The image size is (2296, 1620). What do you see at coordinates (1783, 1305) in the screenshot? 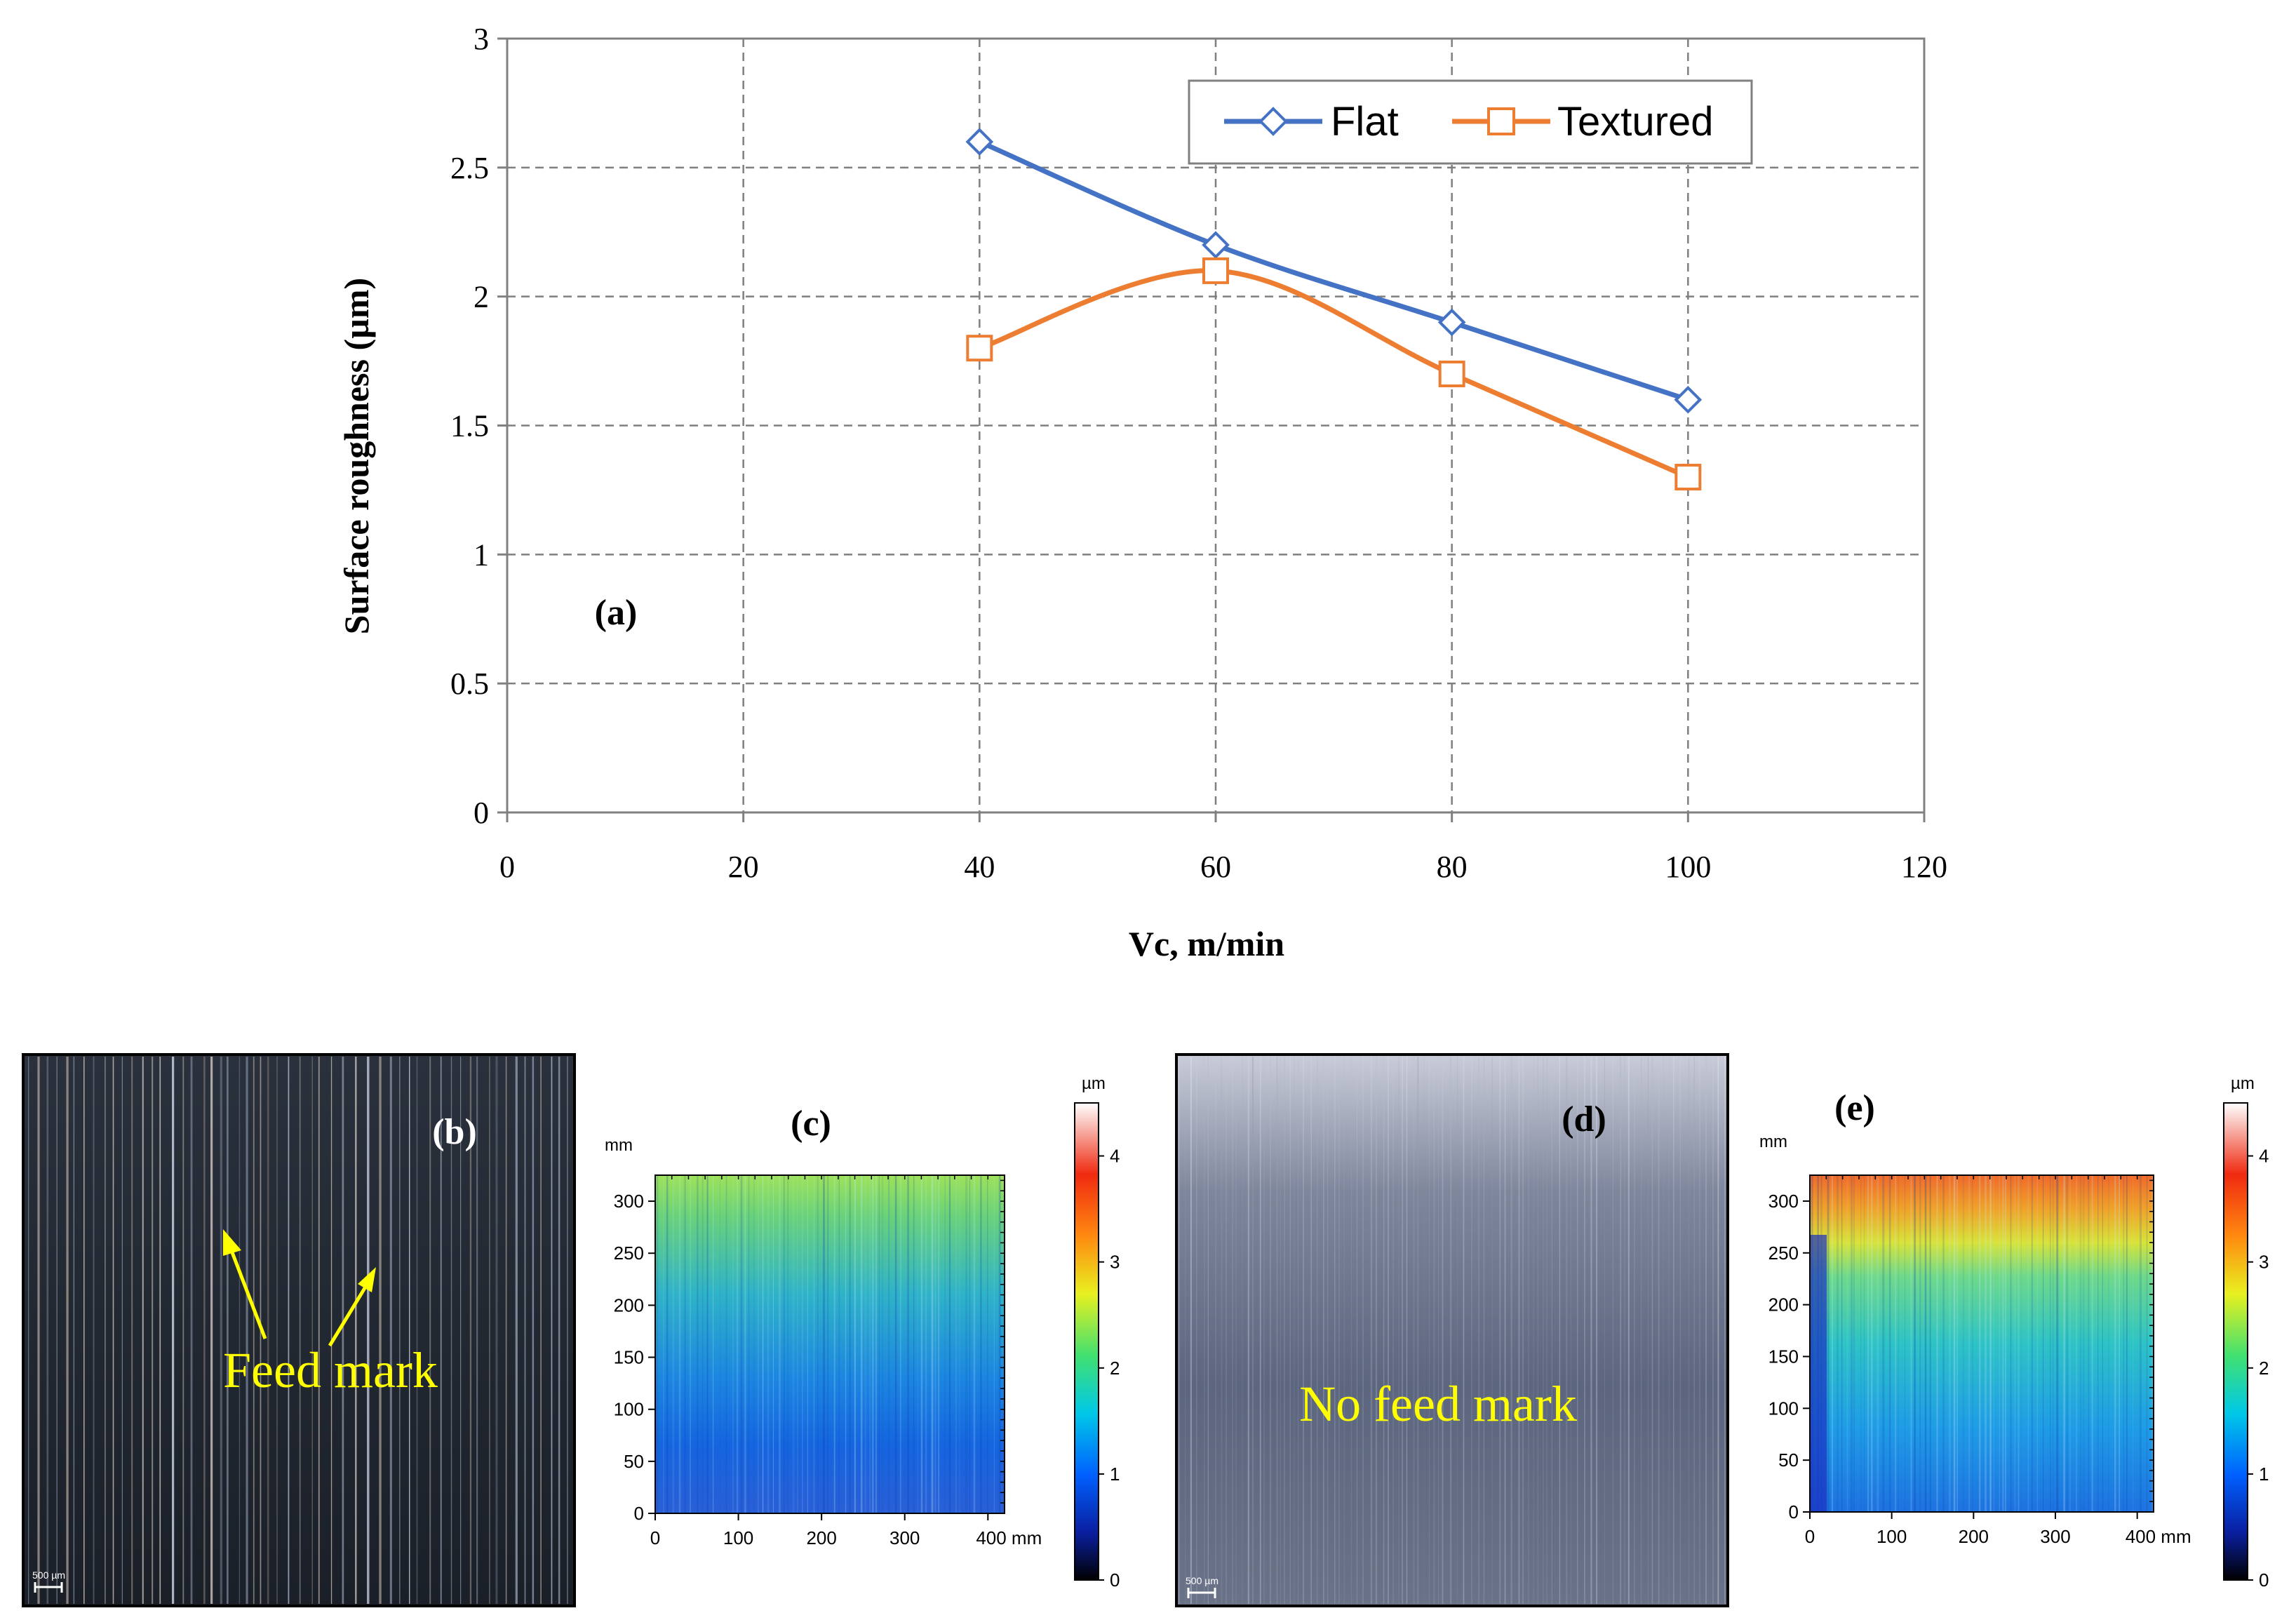
I see `heat-y-tick-label: 200` at bounding box center [1783, 1305].